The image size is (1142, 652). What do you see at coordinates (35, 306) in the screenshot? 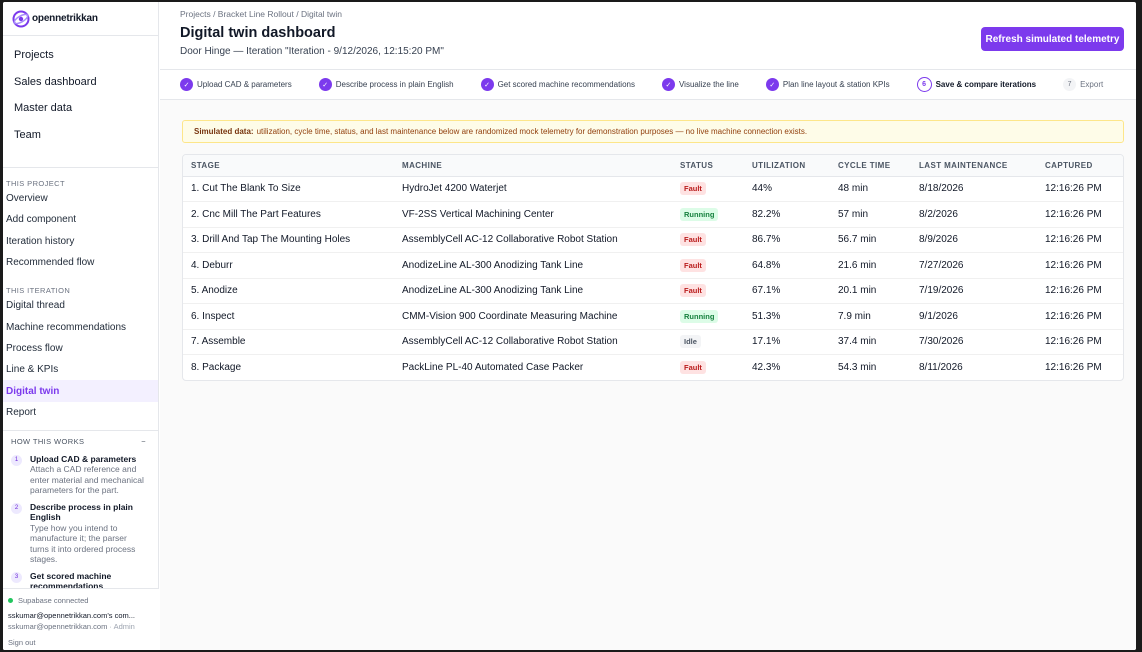
I see `sidebar-item-digital-thread: Digital thread` at bounding box center [35, 306].